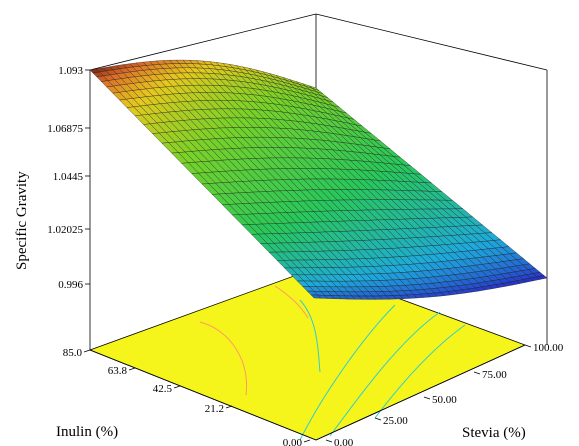 Image resolution: width=579 pixels, height=446 pixels. Describe the element at coordinates (73, 353) in the screenshot. I see `x-tick-label: 85.0` at that location.